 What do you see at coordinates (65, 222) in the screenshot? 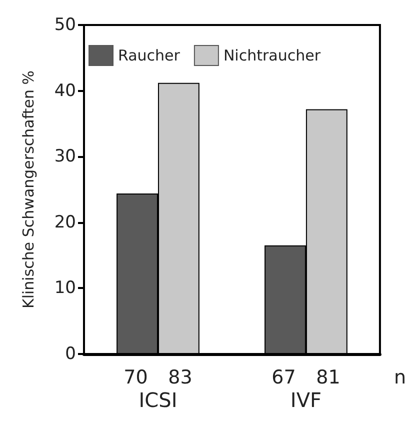
I see `y-tick-label: 20` at bounding box center [65, 222].